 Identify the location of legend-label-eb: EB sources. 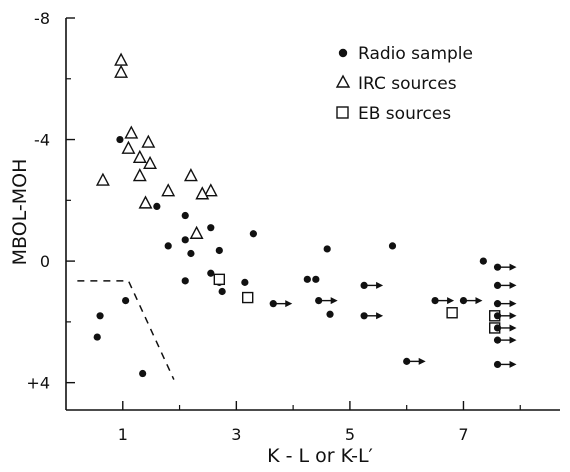
(404, 114).